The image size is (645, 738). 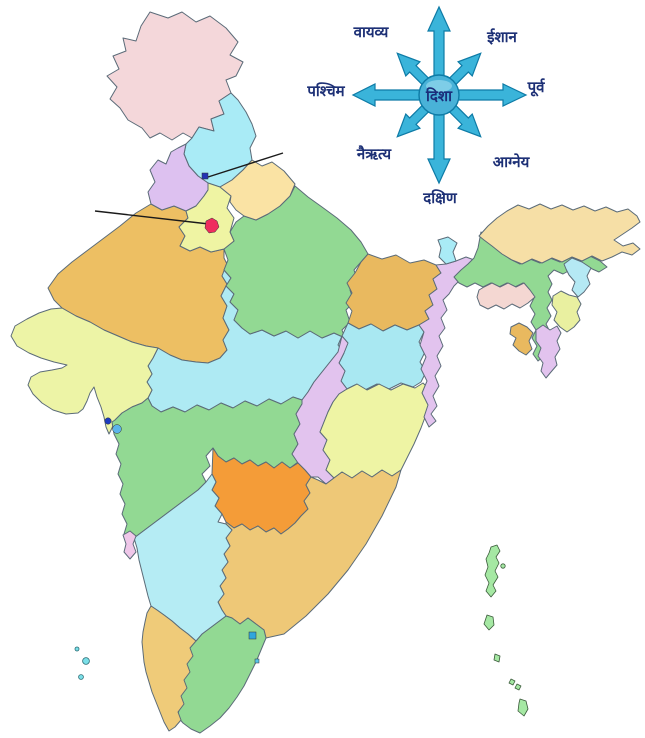 I want to click on compass-hub-highlight, so click(x=439, y=86).